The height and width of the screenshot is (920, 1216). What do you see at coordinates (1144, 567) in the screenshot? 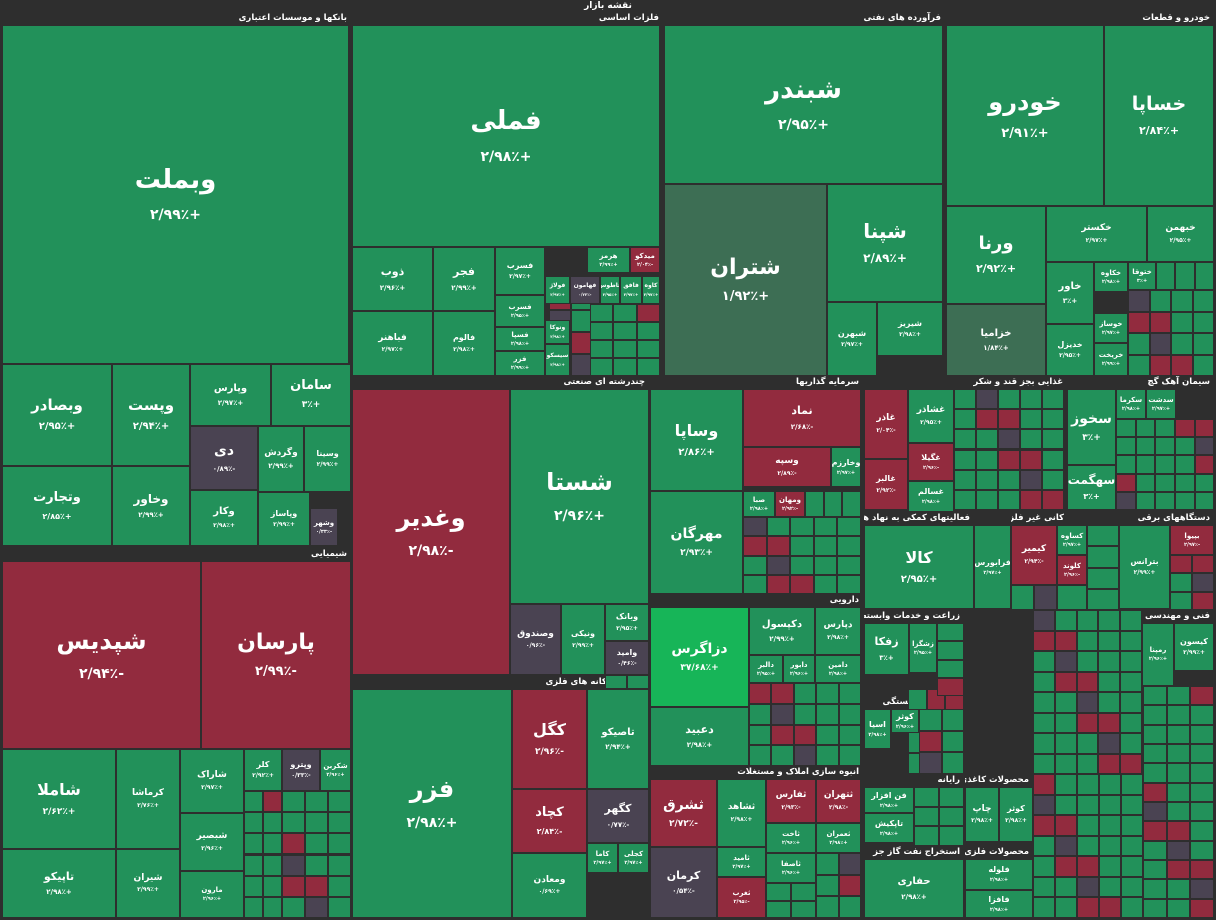
I see `symbol-tile: بترانس +۲/۹۹٪` at bounding box center [1144, 567].